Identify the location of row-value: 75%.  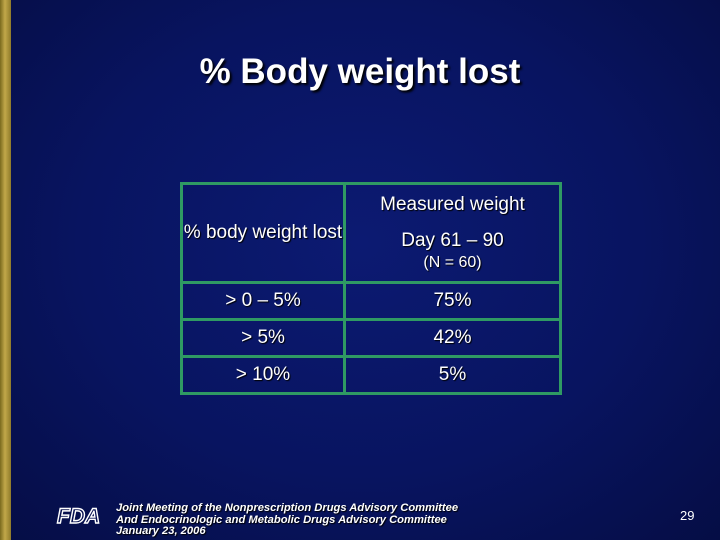
(452, 301).